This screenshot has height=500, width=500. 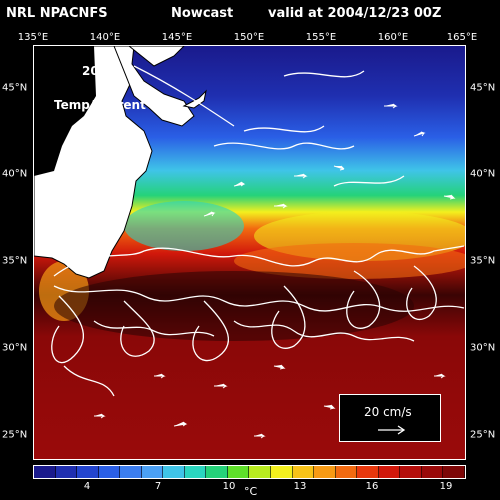 What do you see at coordinates (15, 435) in the screenshot?
I see `lat-label-left: 25°N` at bounding box center [15, 435].